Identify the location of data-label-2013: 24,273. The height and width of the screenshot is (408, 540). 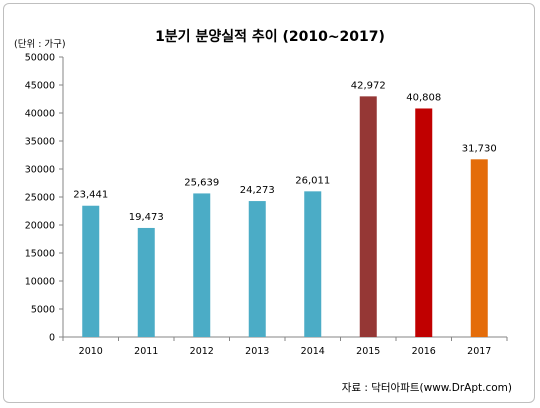
(257, 190).